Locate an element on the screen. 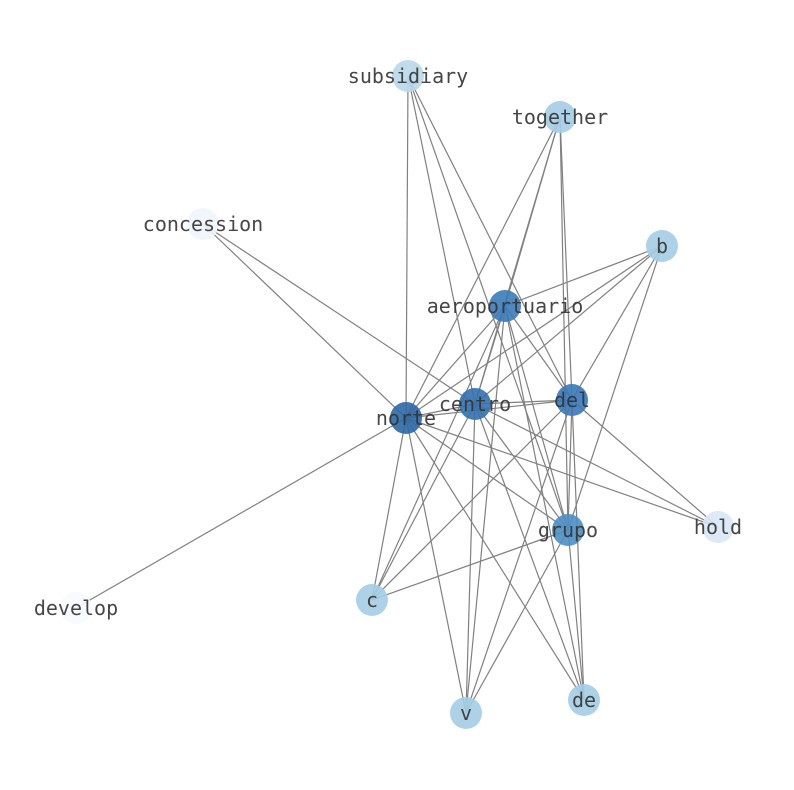 Image resolution: width=794 pixels, height=790 pixels. edge-del-hold is located at coordinates (645, 463).